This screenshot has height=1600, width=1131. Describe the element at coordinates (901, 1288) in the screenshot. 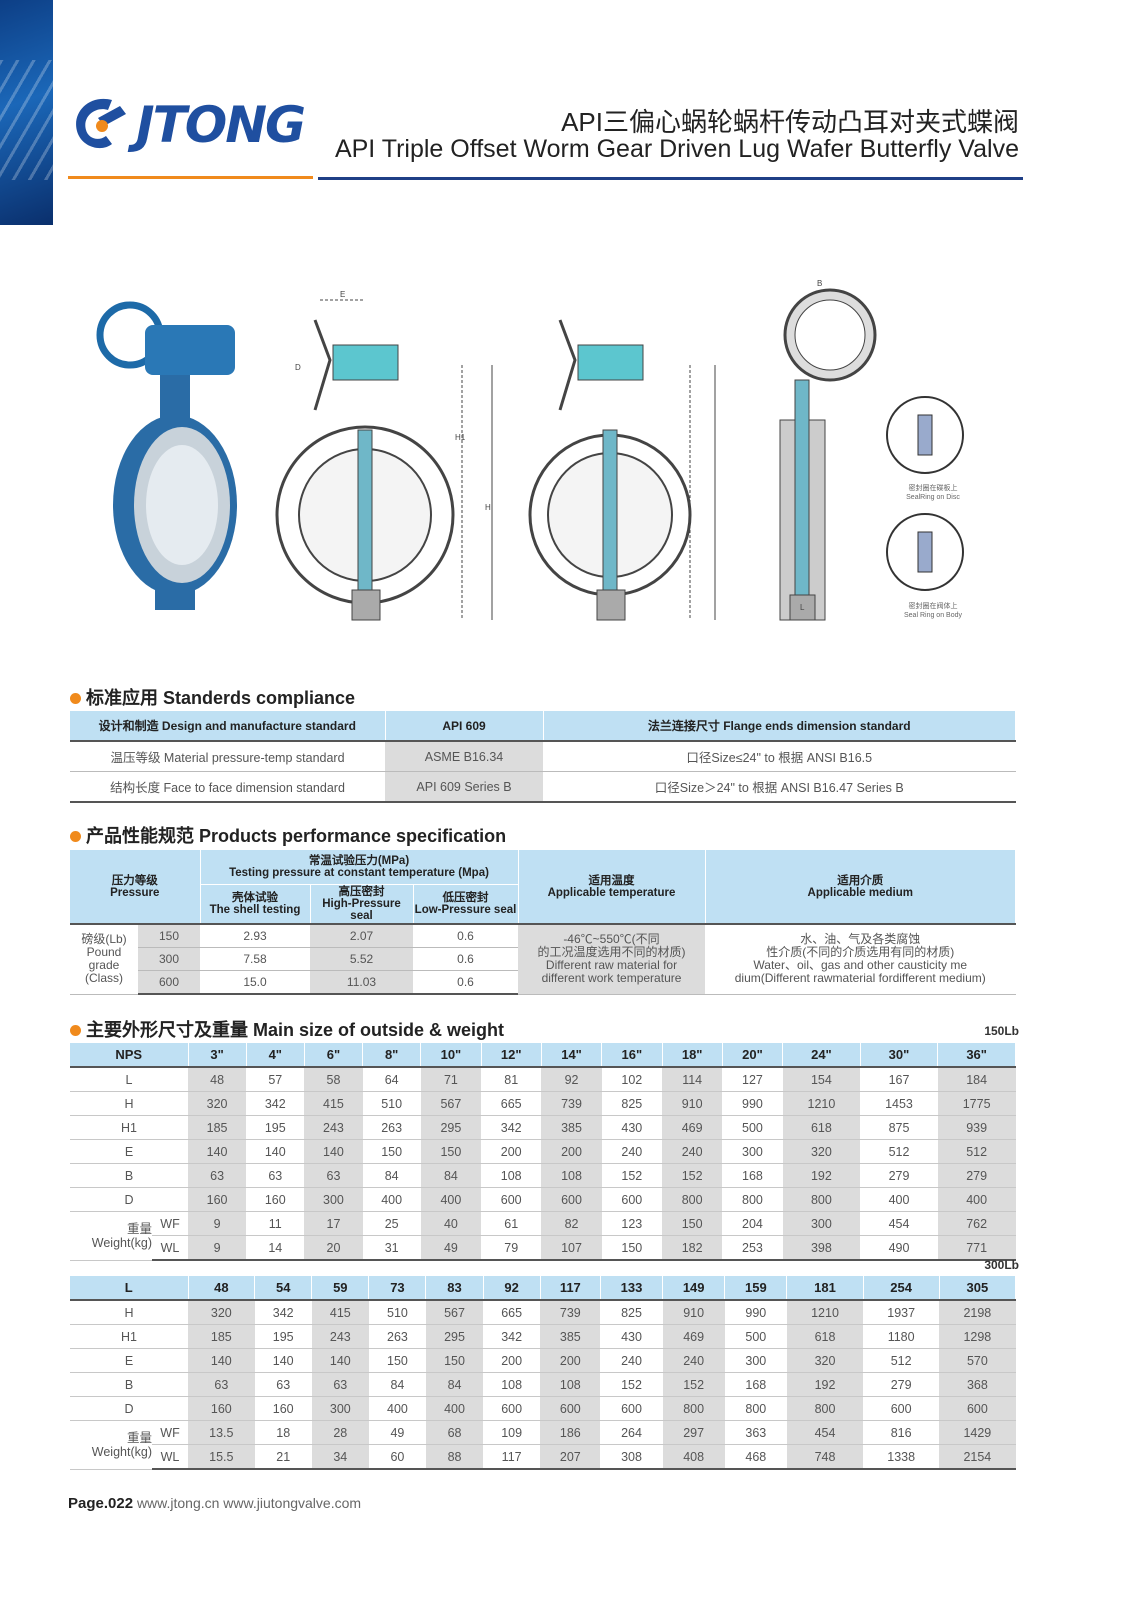

I see `header-cell: 254` at that location.